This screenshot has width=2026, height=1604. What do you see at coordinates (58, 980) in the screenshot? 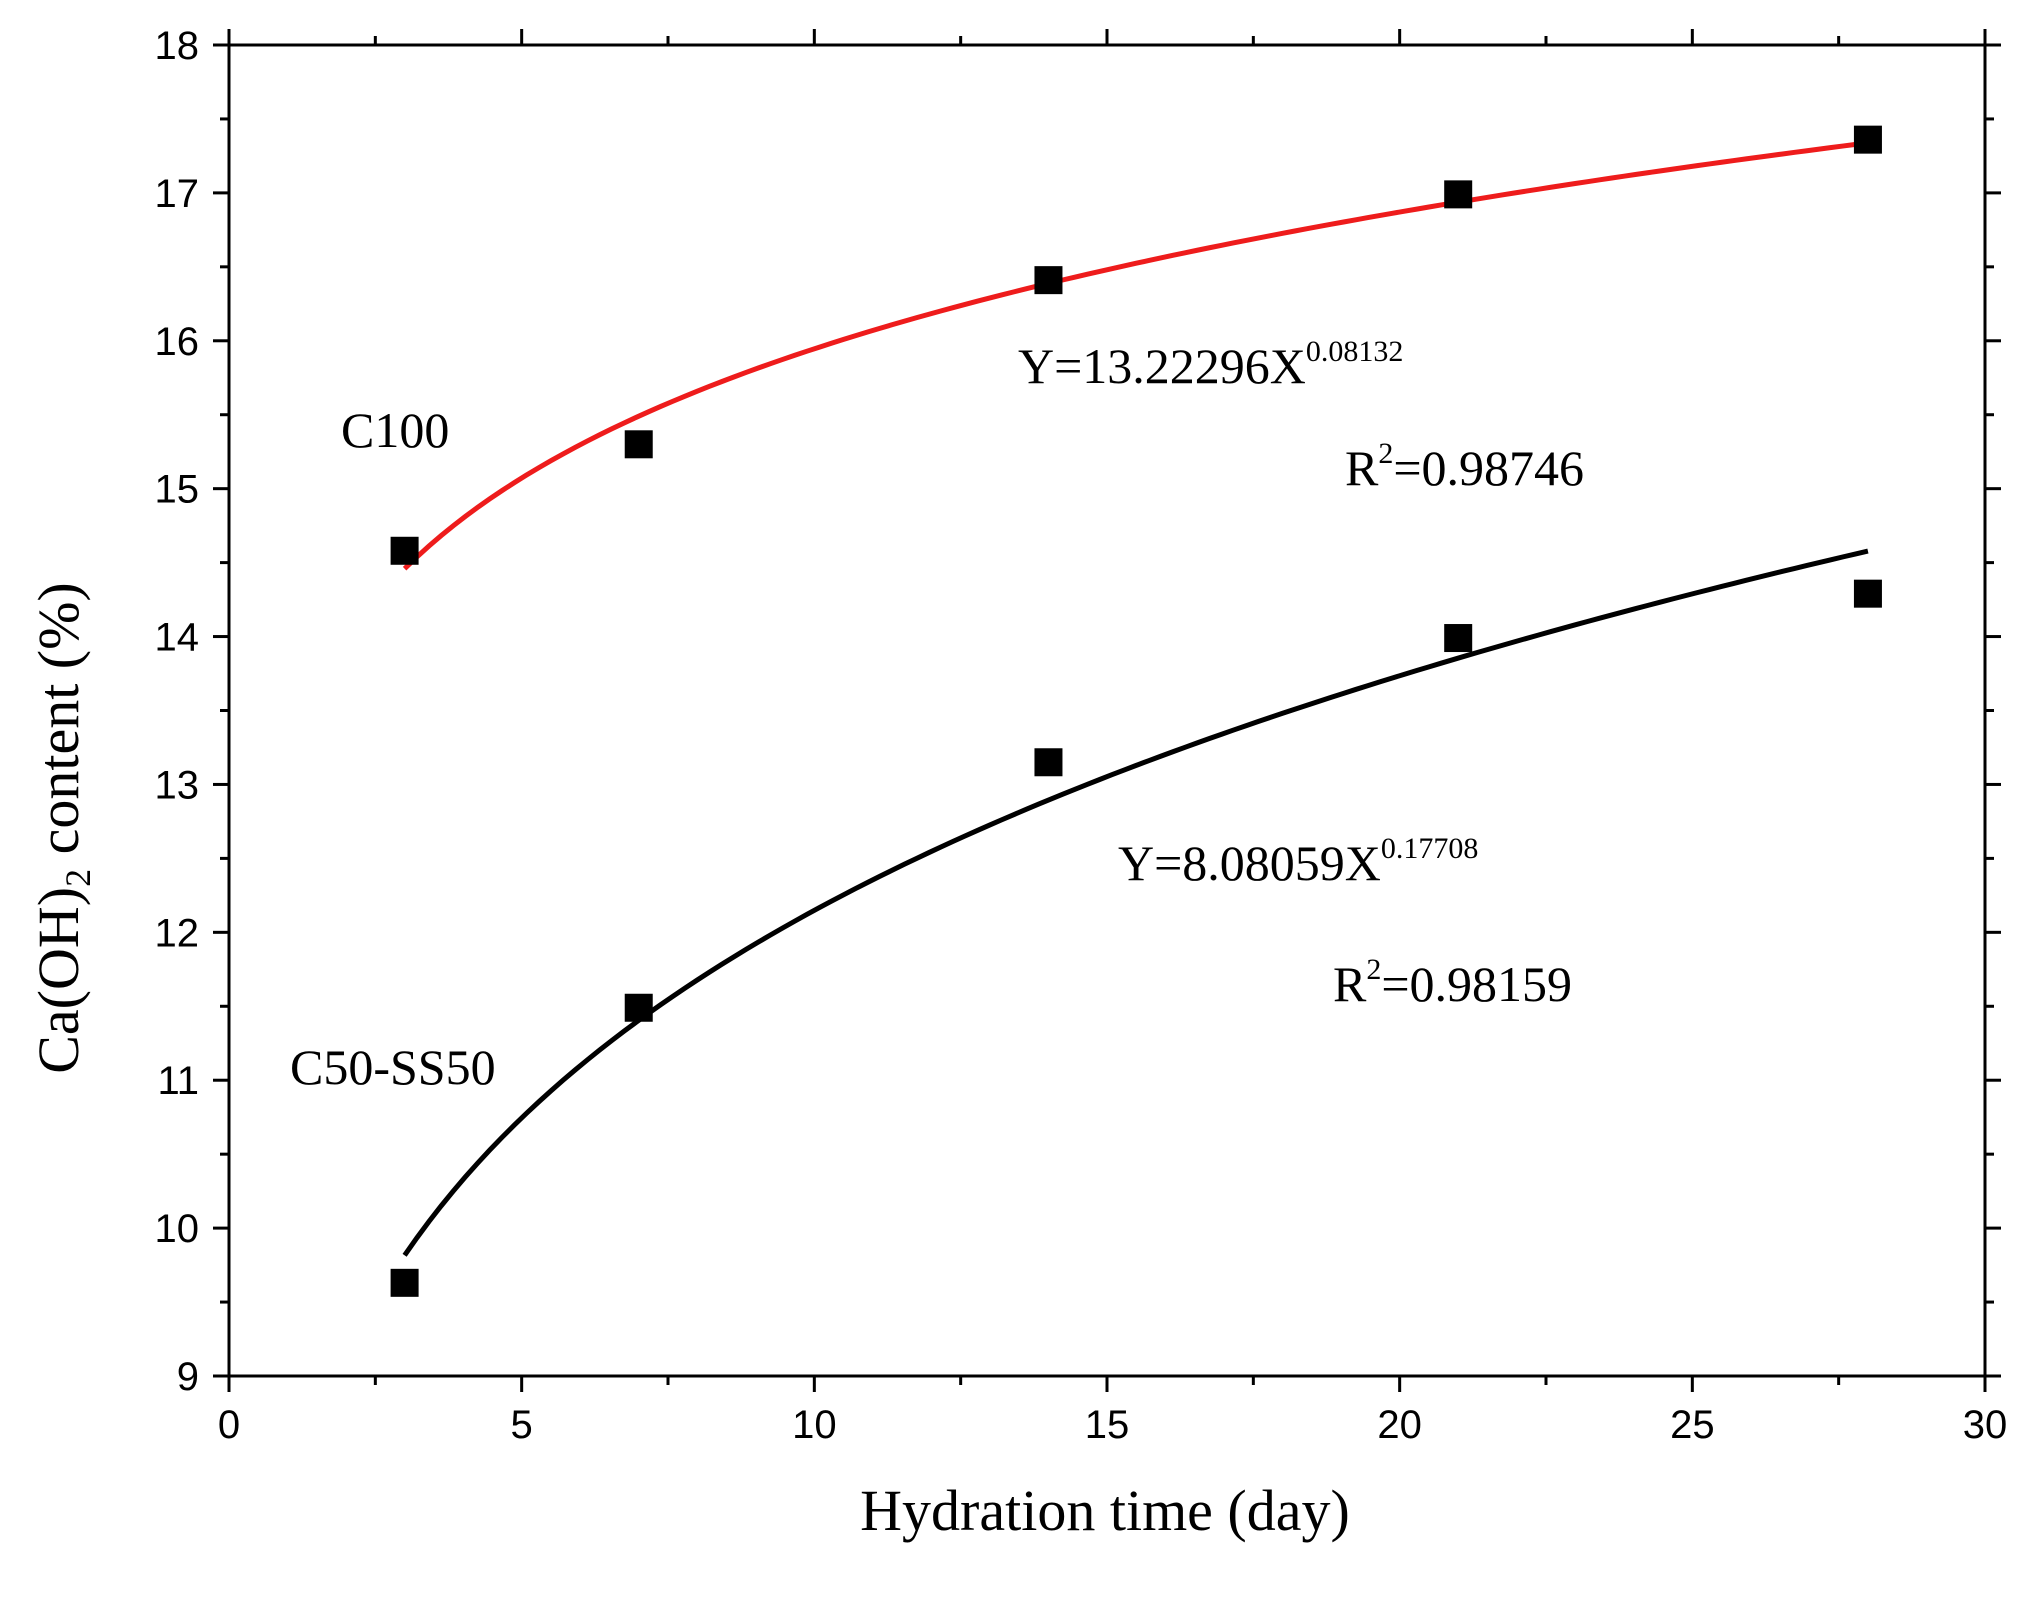
I see `y-axis-title-part1: Ca(OH)` at bounding box center [58, 980].